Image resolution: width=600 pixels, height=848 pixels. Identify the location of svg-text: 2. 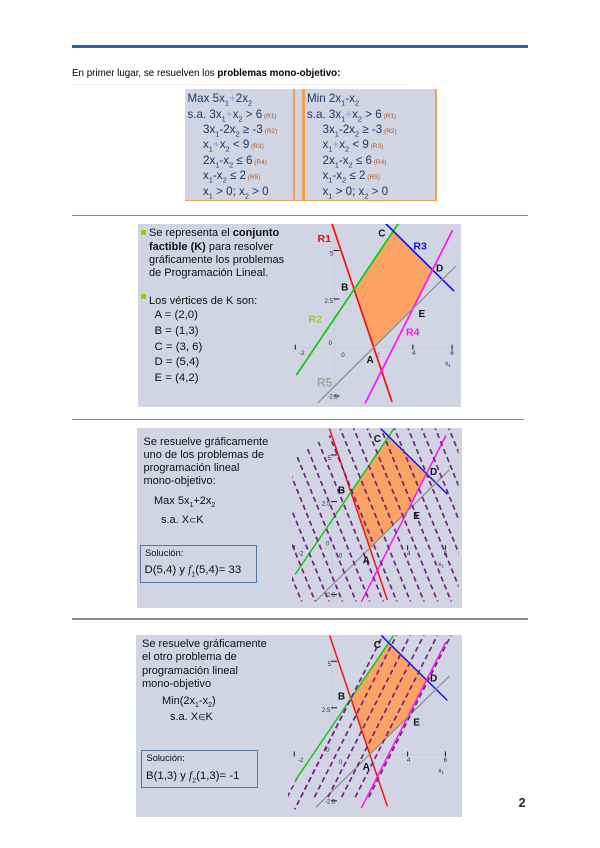
(379, 356).